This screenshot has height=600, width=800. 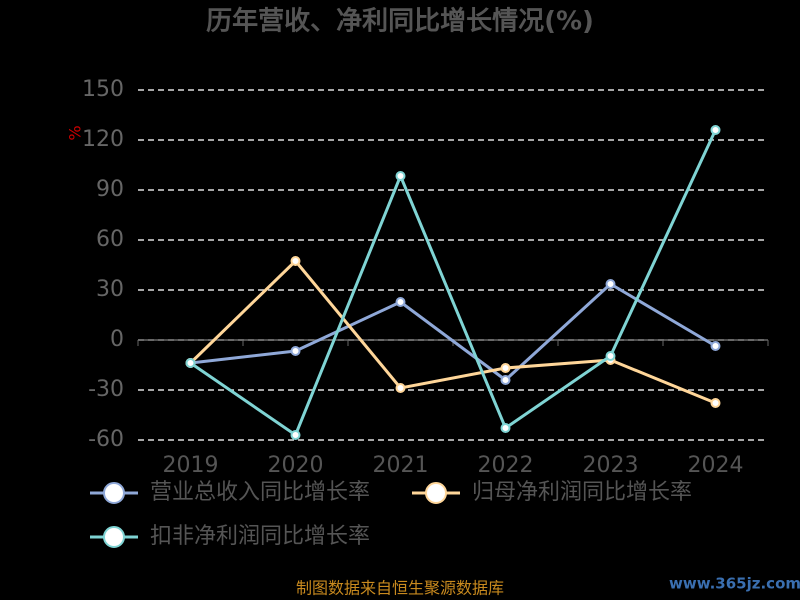 What do you see at coordinates (611, 465) in the screenshot?
I see `x-tick-label: 2023` at bounding box center [611, 465].